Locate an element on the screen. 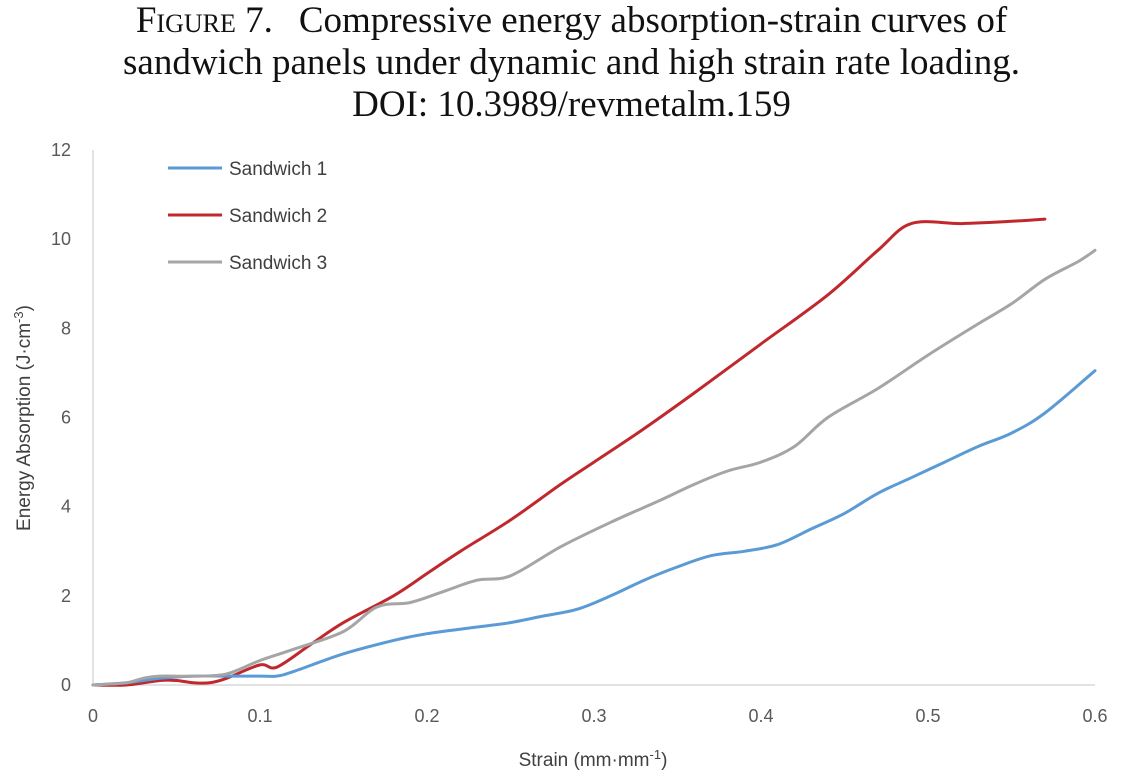 This screenshot has height=772, width=1143. x-axis-title: Strain (mm·mm-1) is located at coordinates (593, 759).